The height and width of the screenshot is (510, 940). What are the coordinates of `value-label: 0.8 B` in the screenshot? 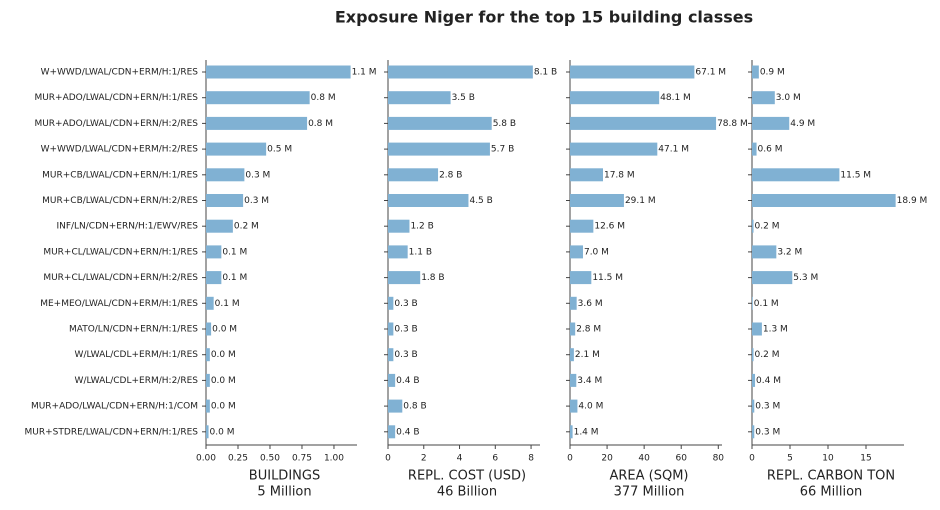 It's located at (414, 407).